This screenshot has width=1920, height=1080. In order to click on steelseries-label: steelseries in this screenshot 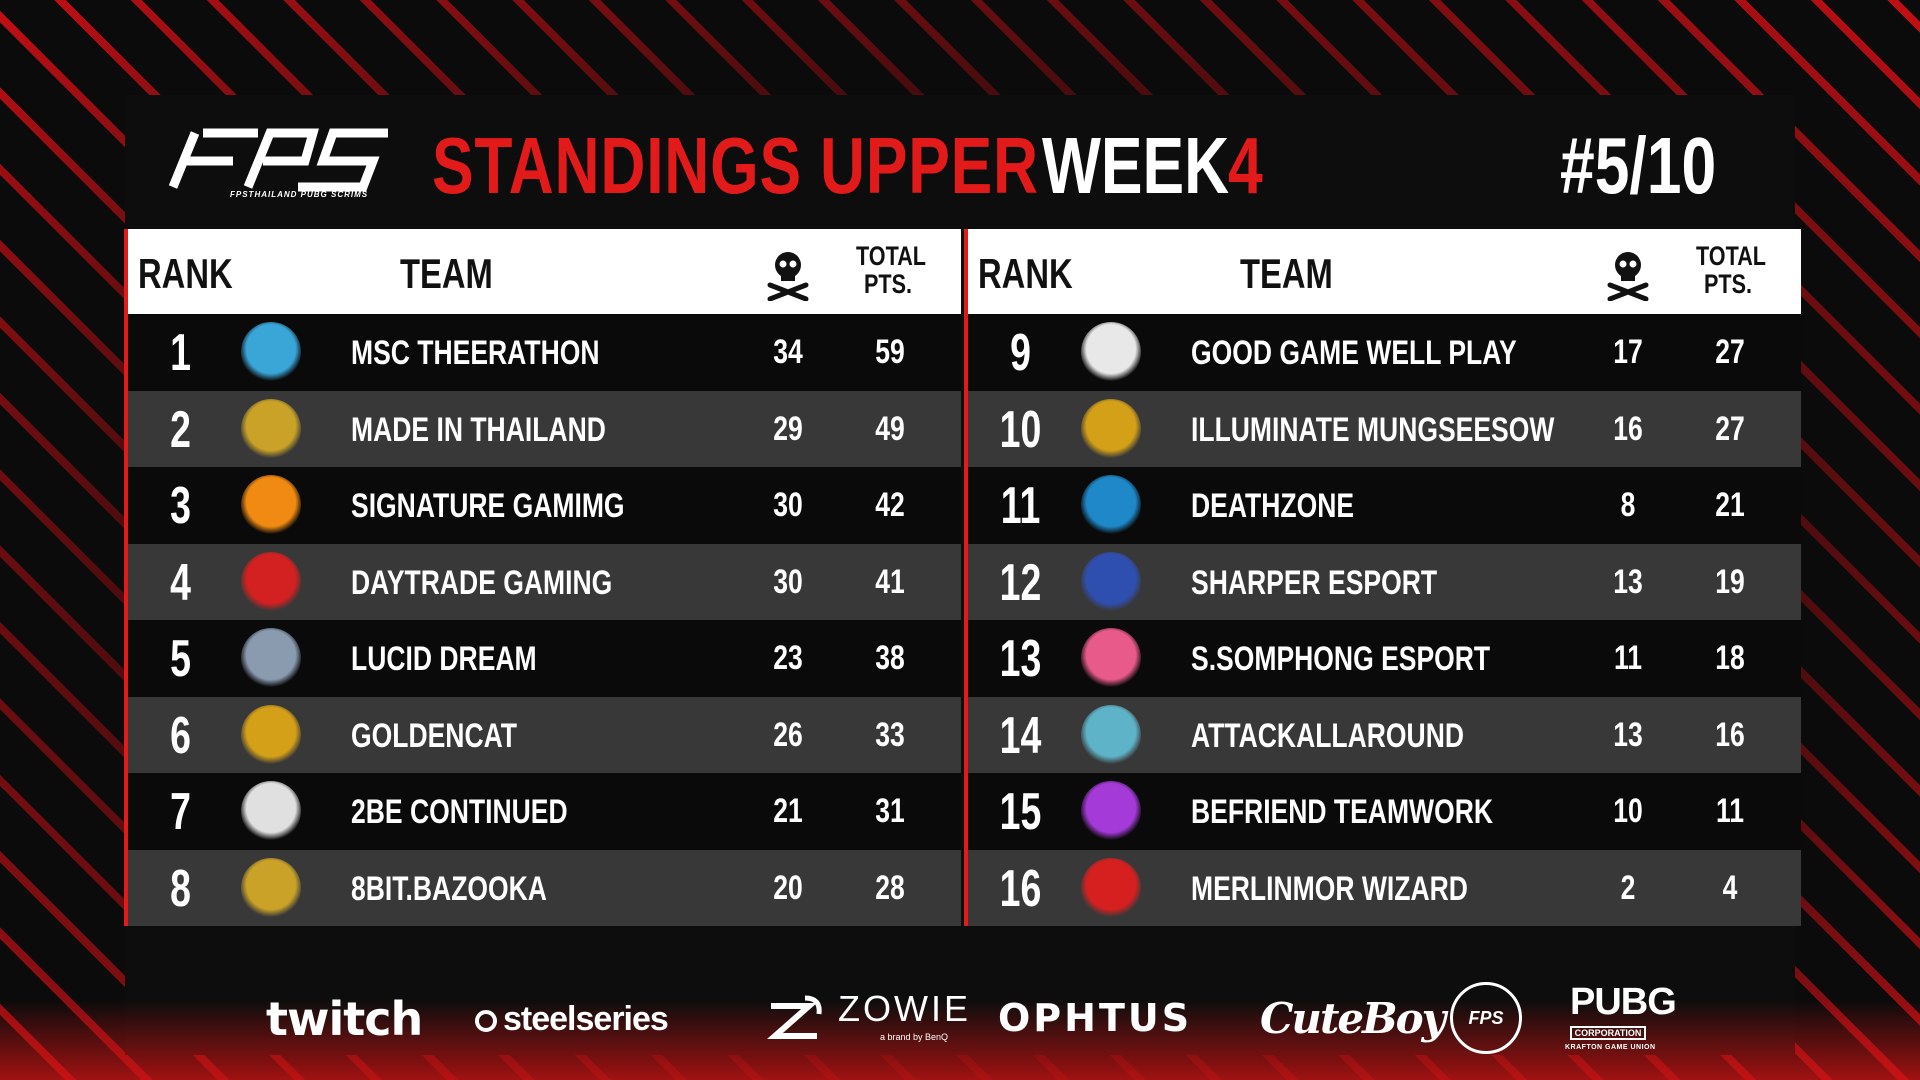, I will do `click(586, 1019)`.